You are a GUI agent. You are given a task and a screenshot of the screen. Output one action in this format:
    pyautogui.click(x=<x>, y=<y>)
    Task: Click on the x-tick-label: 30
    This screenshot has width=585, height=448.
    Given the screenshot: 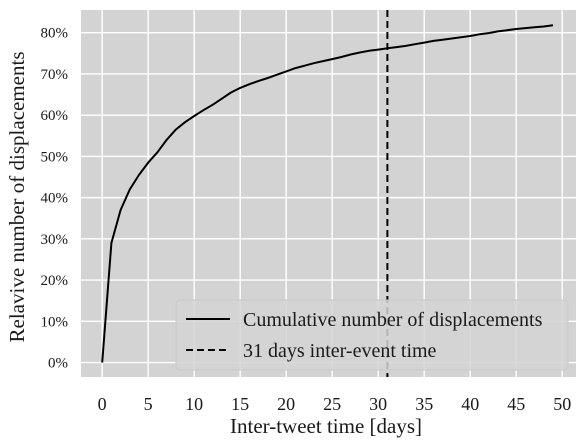 What is the action you would take?
    pyautogui.click(x=378, y=404)
    